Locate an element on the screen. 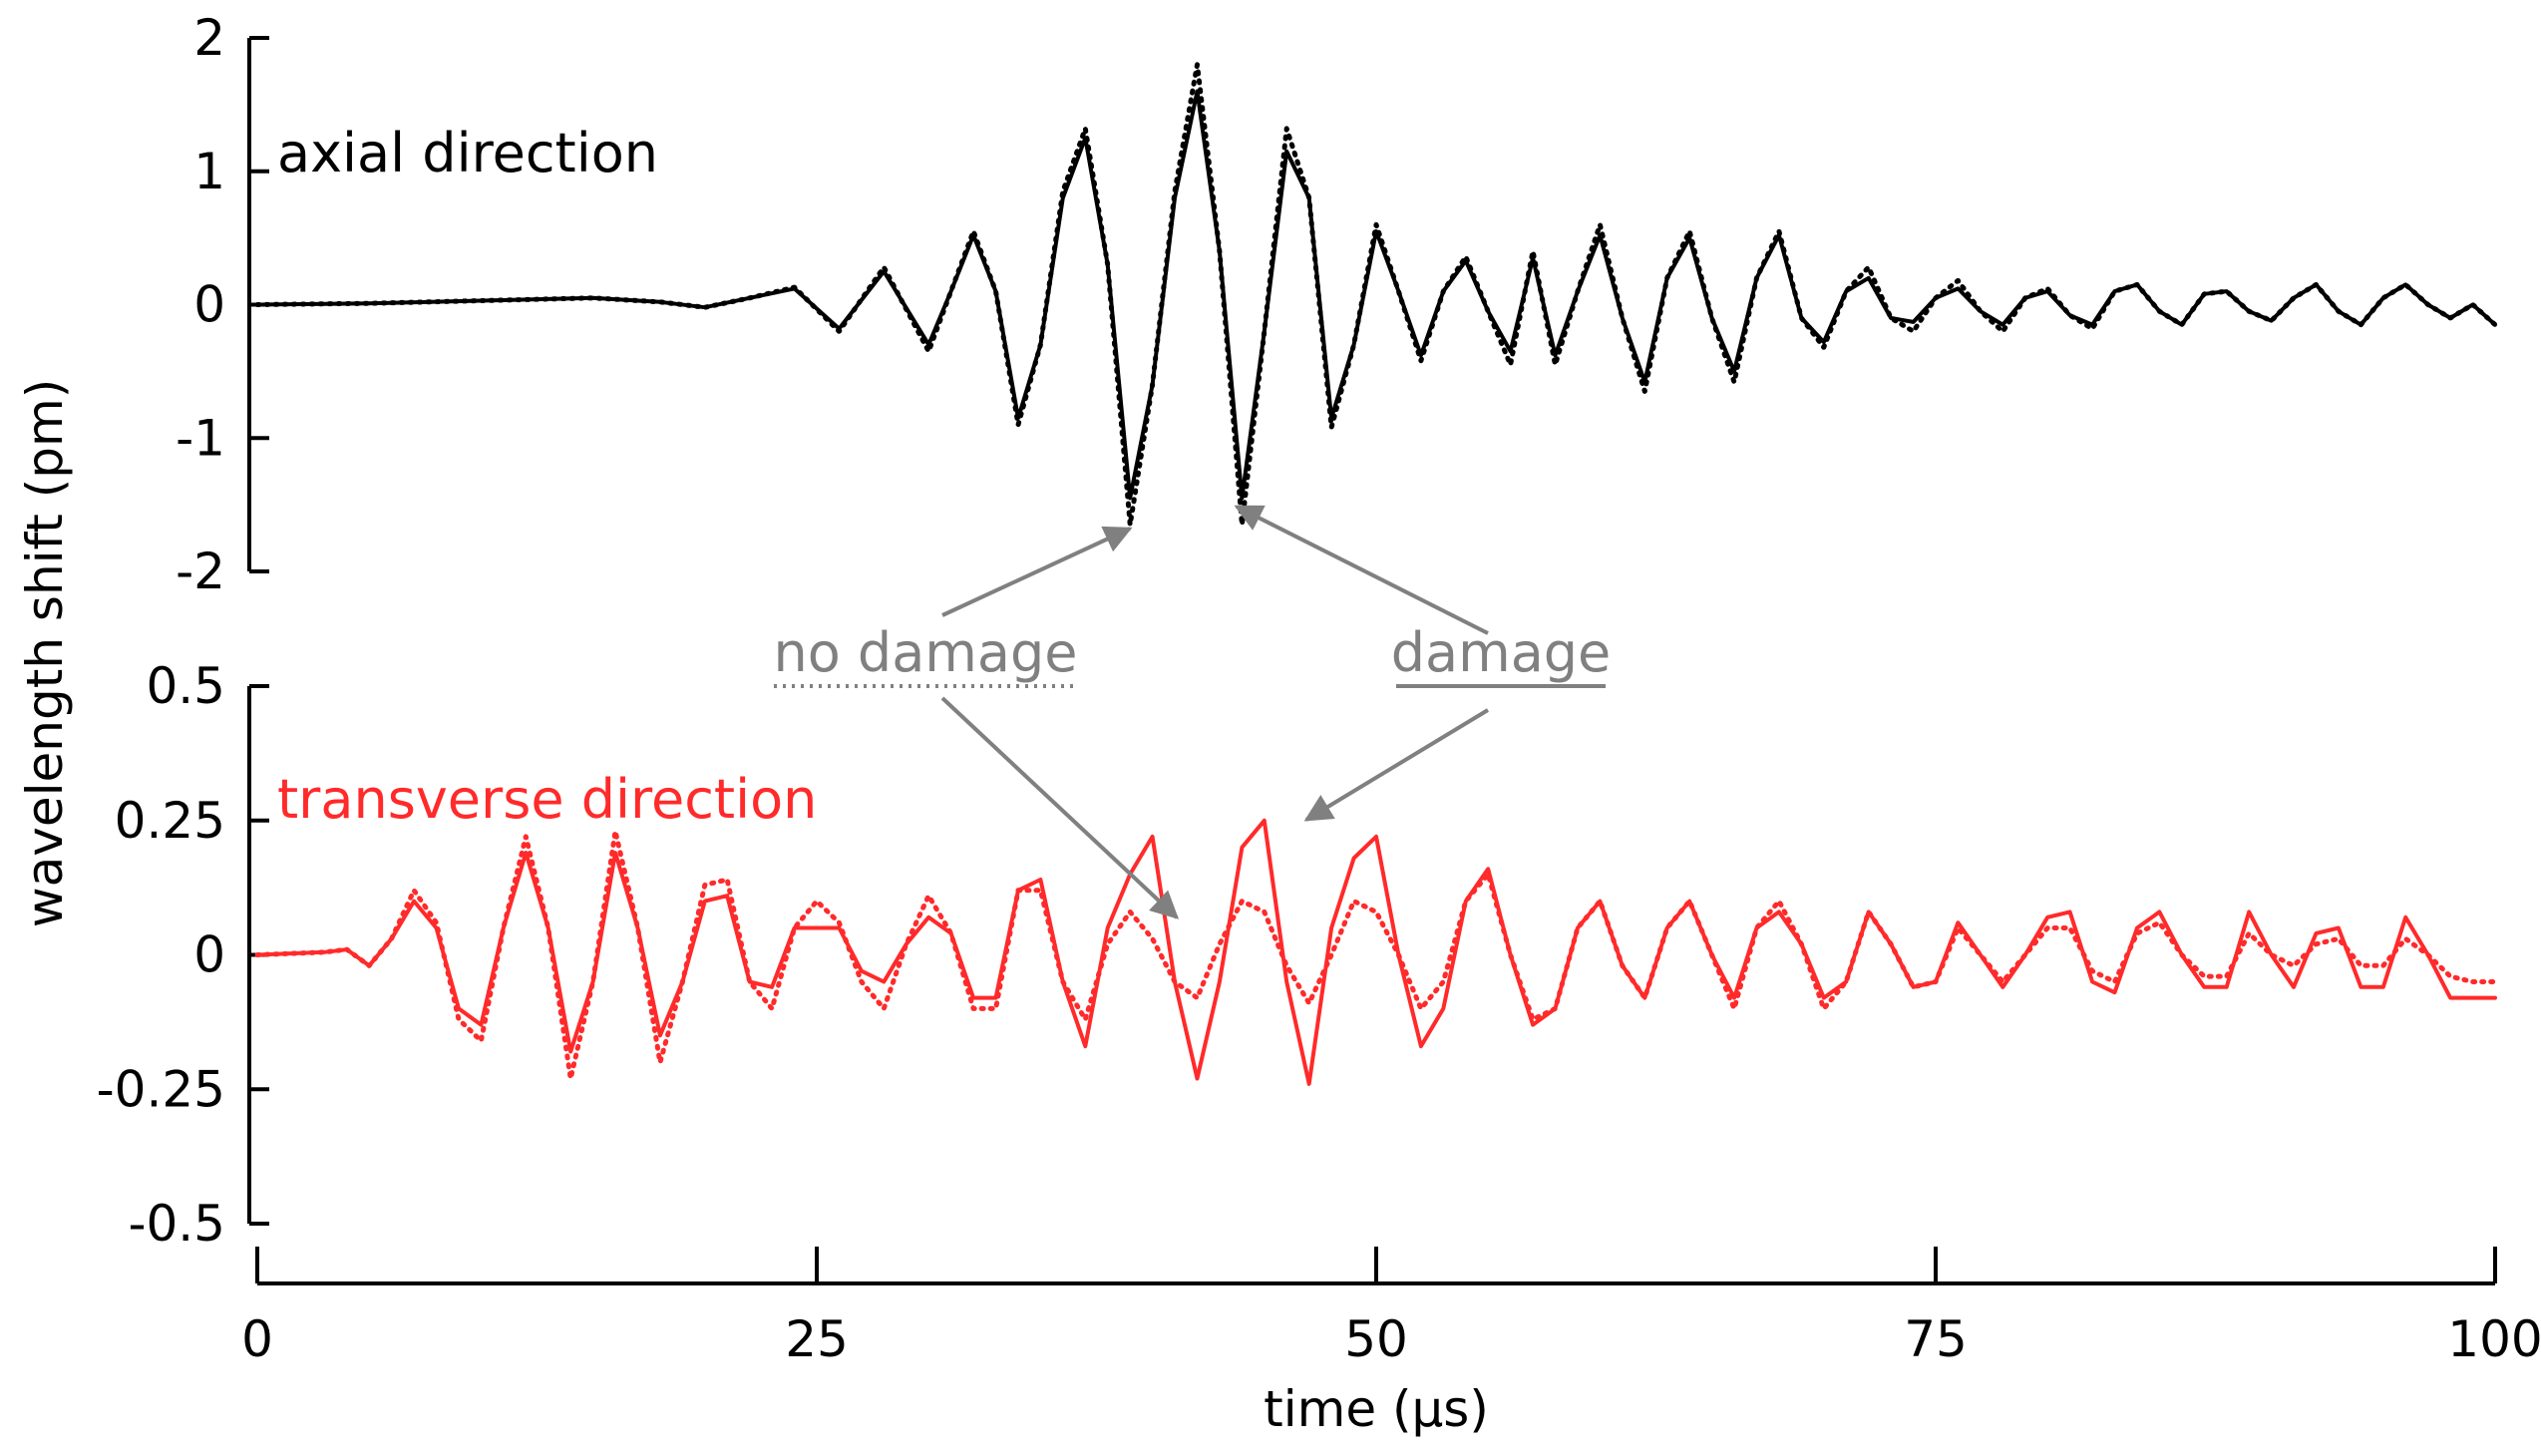  axial-y-ticks: 2 1 0 -1 -2 is located at coordinates (222, 304).